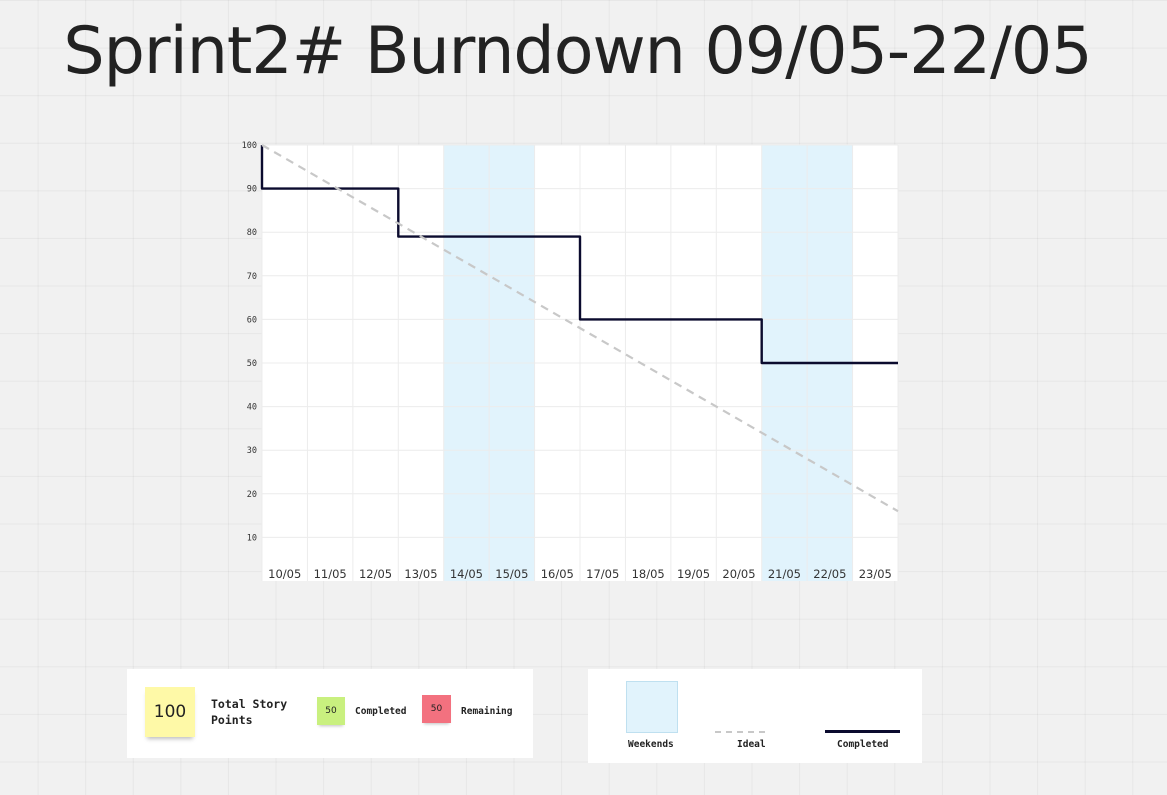 This screenshot has width=1167, height=795. What do you see at coordinates (252, 538) in the screenshot?
I see `y-tick-label: 10` at bounding box center [252, 538].